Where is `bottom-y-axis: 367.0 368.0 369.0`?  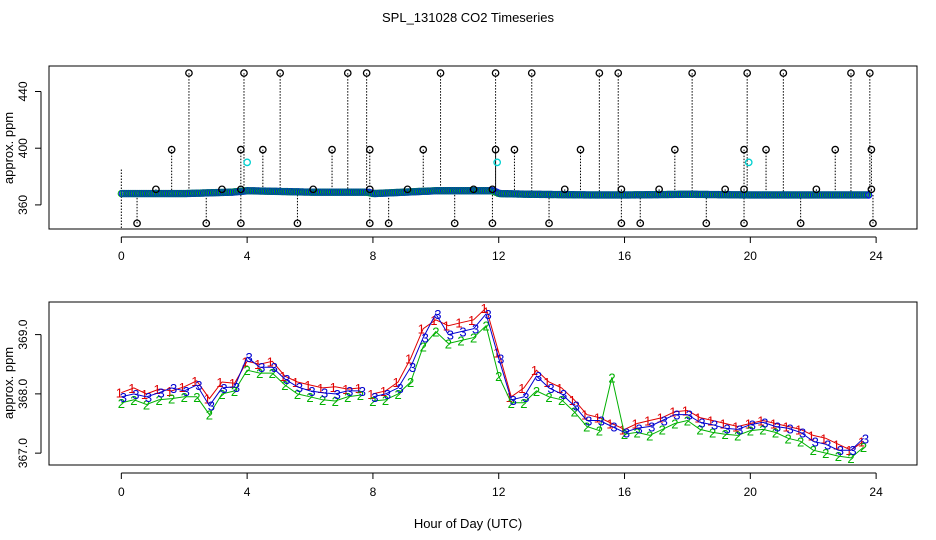
bottom-y-axis: 367.0 368.0 369.0 is located at coordinates (29, 393).